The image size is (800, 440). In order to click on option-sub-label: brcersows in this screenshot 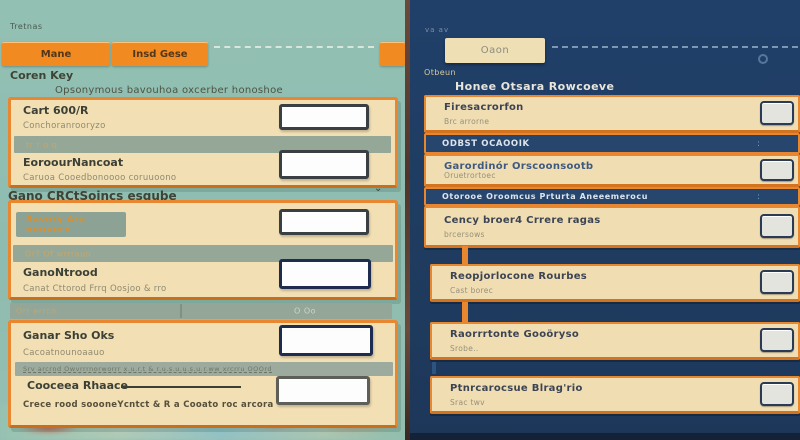, I will do `click(464, 234)`.